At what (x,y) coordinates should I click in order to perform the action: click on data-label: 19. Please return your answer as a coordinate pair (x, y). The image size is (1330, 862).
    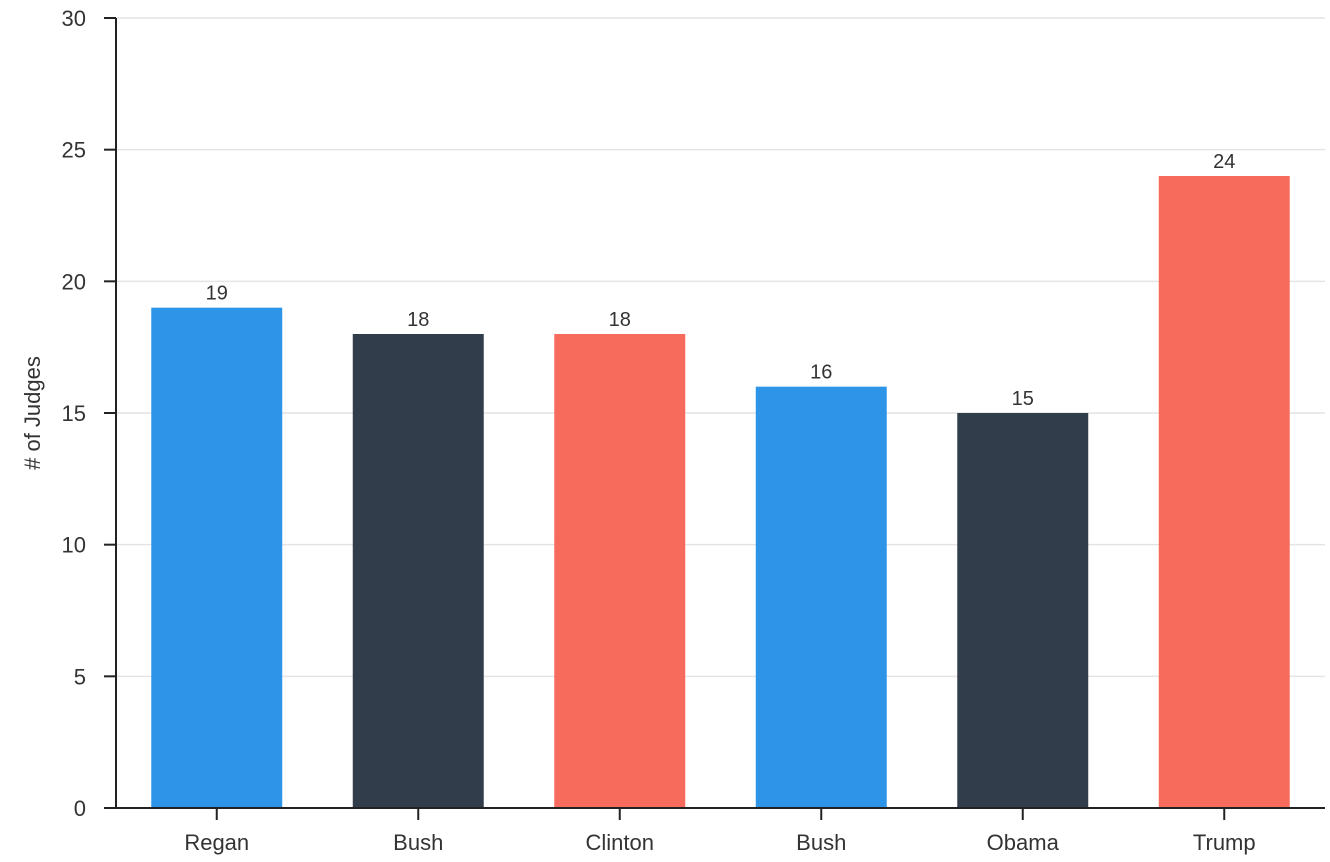
    Looking at the image, I should click on (217, 294).